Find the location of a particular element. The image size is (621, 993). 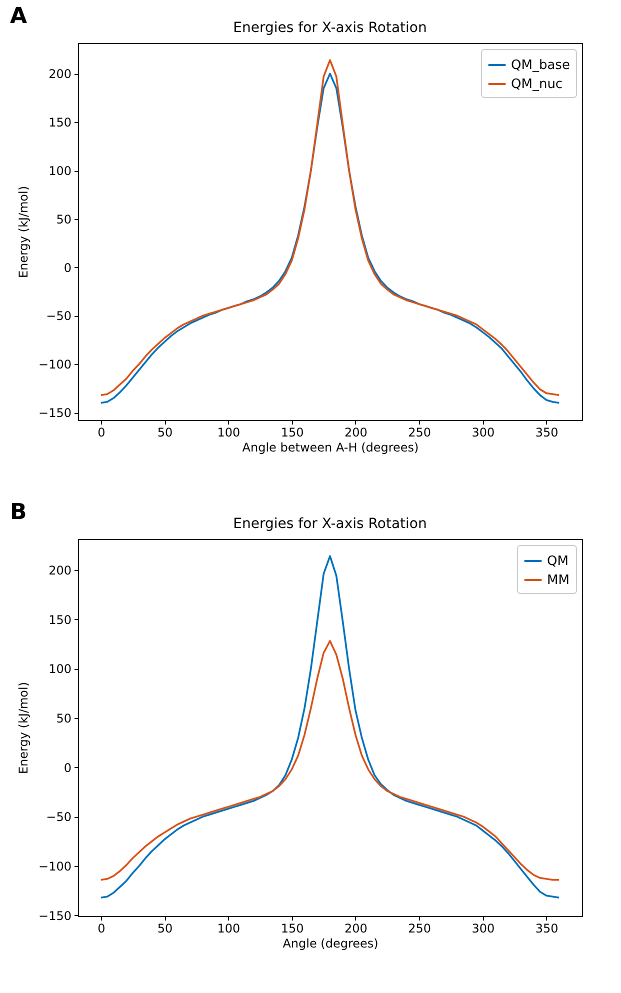

x-axis-title: Angle between A-H (degrees) is located at coordinates (330, 447).